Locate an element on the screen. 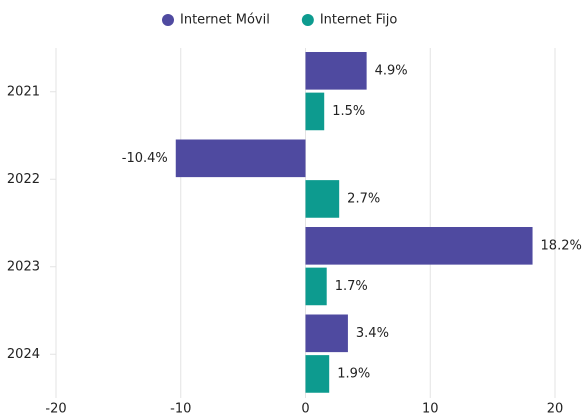 This screenshot has height=420, width=584. data-label: 1.9% is located at coordinates (353, 373).